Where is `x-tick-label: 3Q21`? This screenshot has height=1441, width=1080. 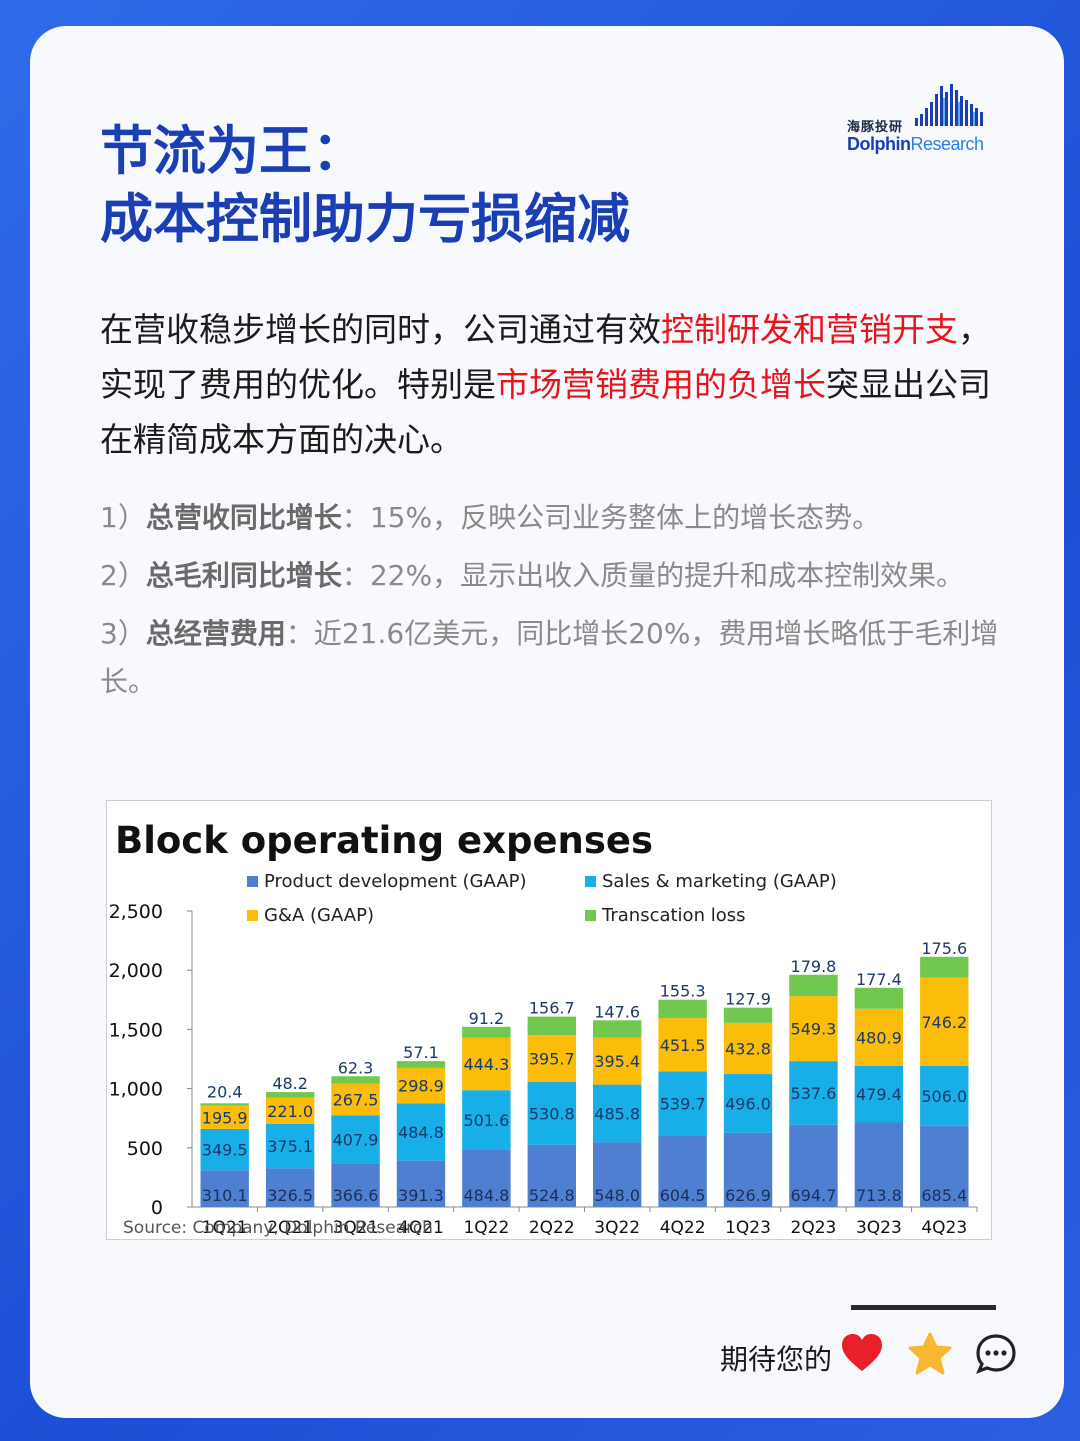 x-tick-label: 3Q21 is located at coordinates (356, 1228).